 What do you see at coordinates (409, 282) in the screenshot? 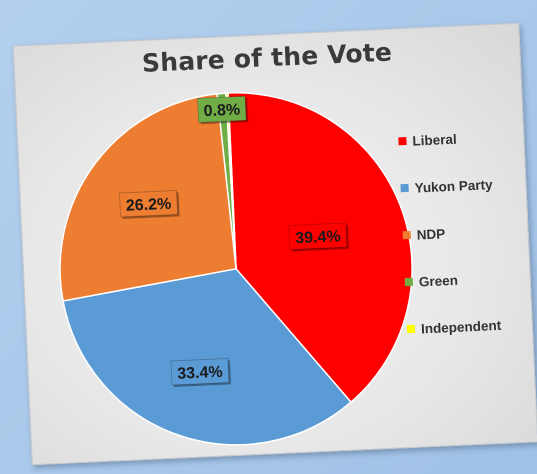
I see `legend-swatch-green` at bounding box center [409, 282].